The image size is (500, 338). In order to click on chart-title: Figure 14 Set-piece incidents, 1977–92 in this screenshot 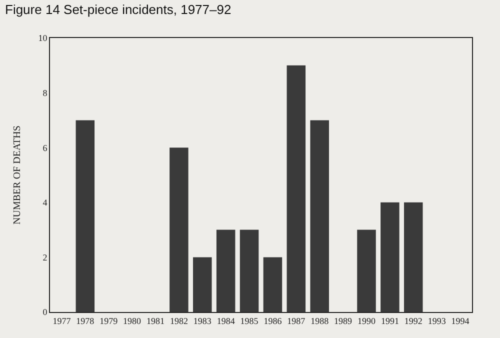, I will do `click(118, 10)`.